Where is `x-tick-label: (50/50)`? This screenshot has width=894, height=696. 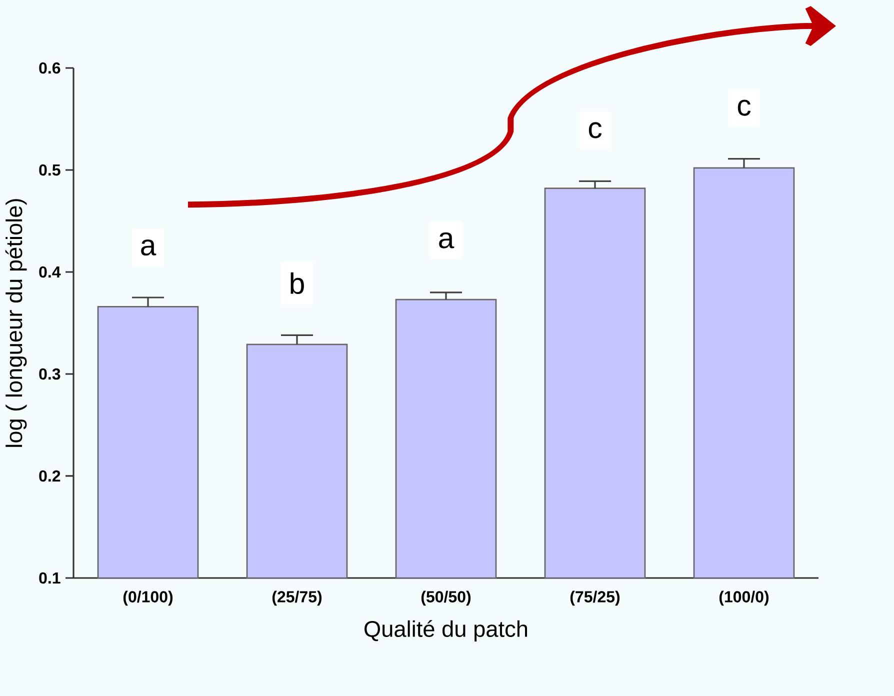
x-tick-label: (50/50) is located at coordinates (446, 598).